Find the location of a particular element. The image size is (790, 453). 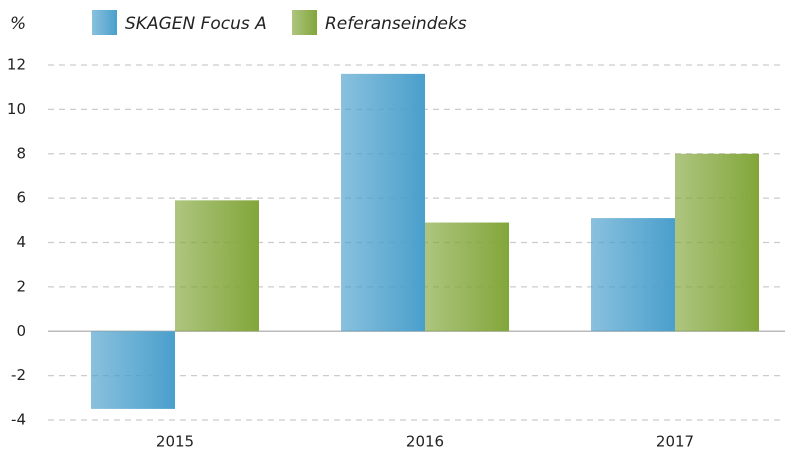

y-tick-label: -4 is located at coordinates (18, 420).